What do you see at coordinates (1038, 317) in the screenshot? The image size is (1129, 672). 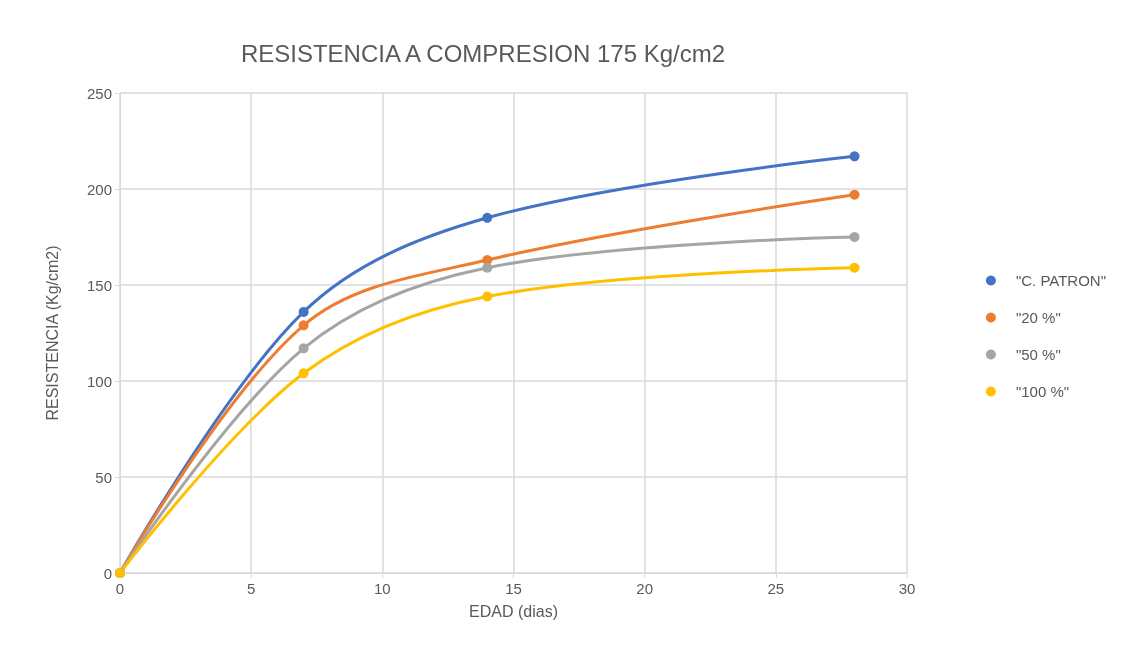 I see `legend-label: "20 %"` at bounding box center [1038, 317].